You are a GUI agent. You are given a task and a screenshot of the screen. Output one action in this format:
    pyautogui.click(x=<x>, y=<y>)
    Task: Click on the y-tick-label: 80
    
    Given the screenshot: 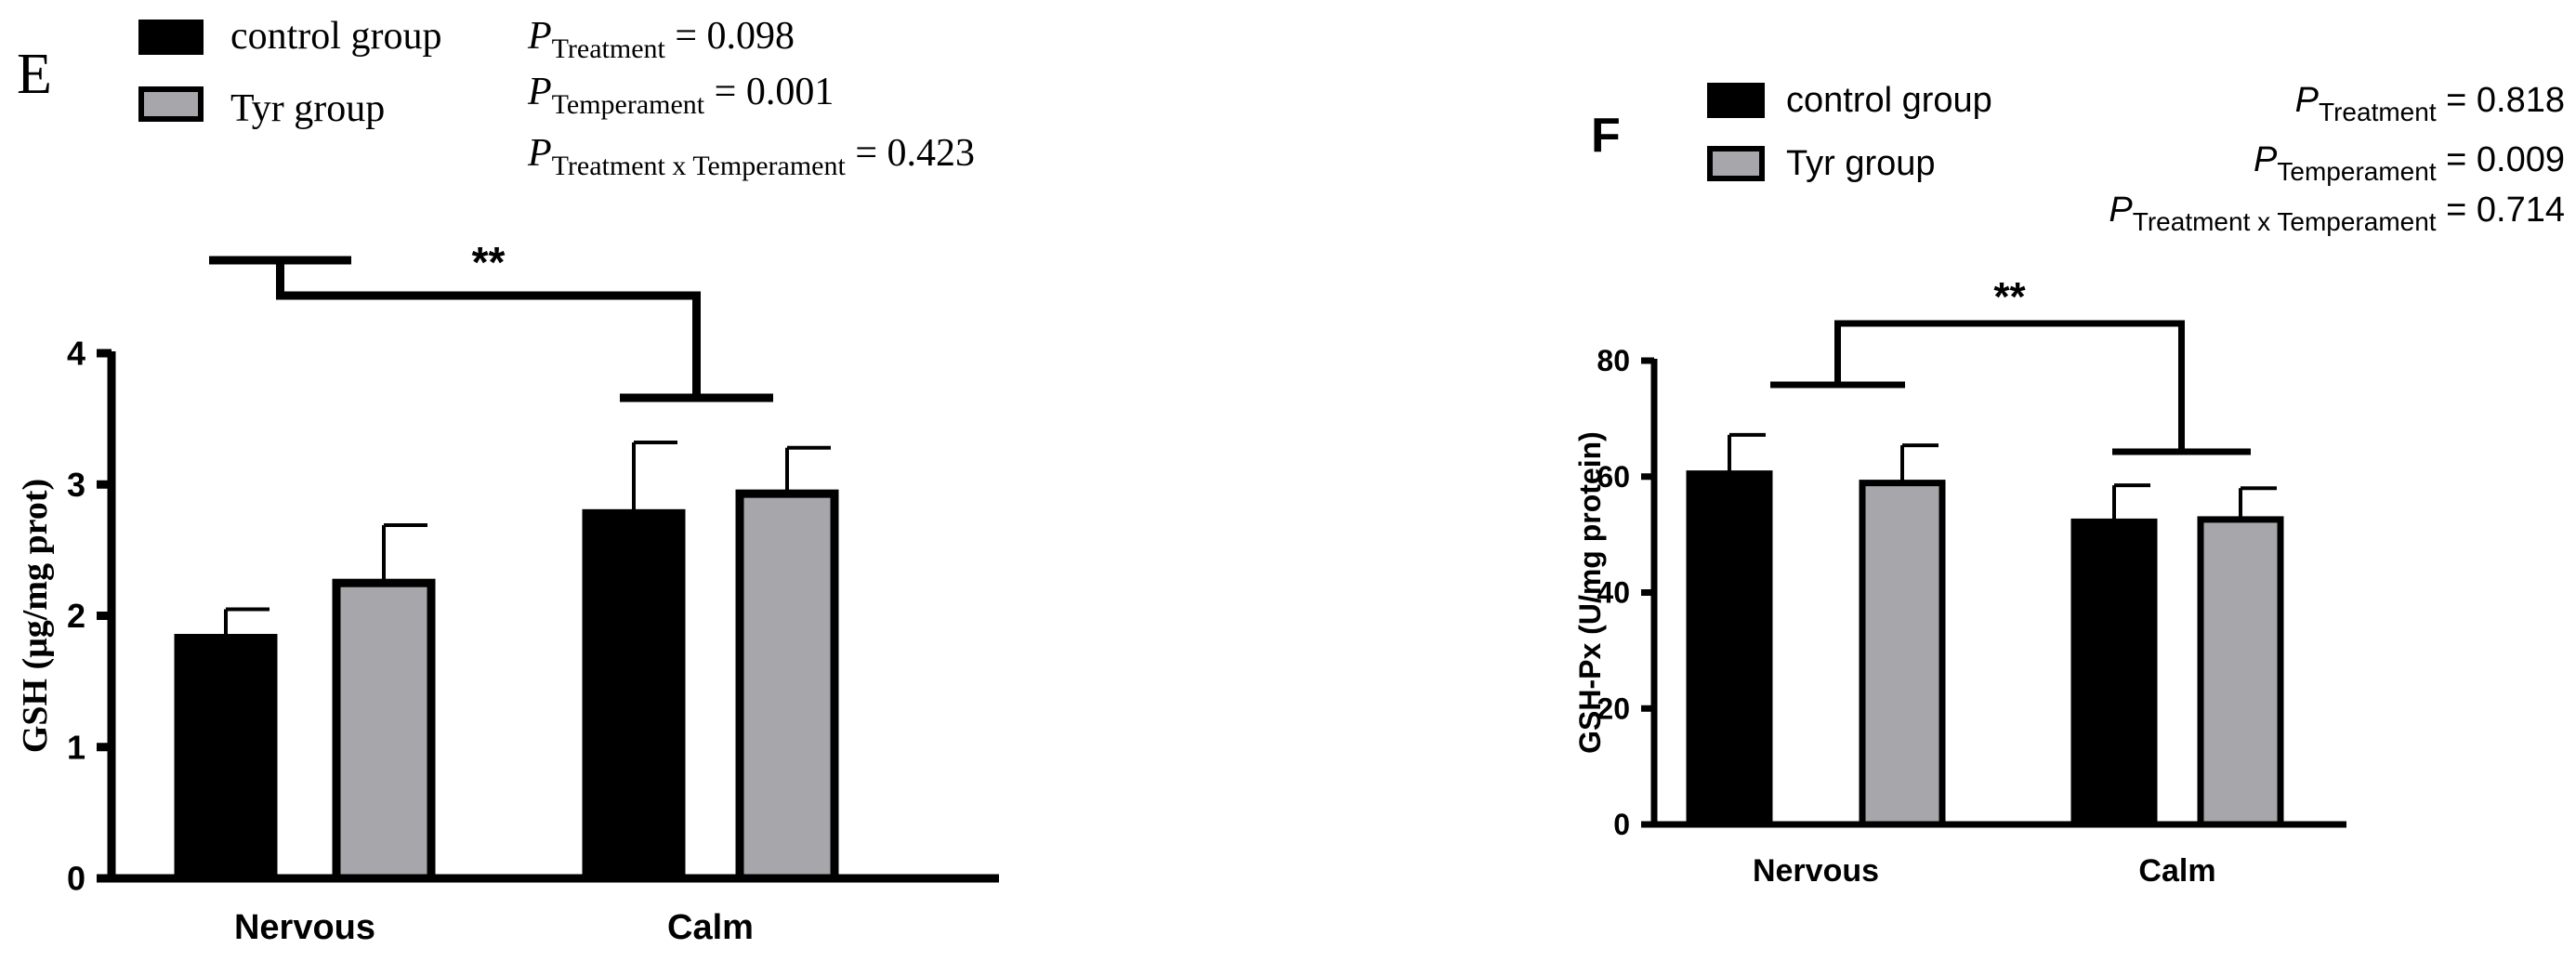 What is the action you would take?
    pyautogui.click(x=1613, y=360)
    